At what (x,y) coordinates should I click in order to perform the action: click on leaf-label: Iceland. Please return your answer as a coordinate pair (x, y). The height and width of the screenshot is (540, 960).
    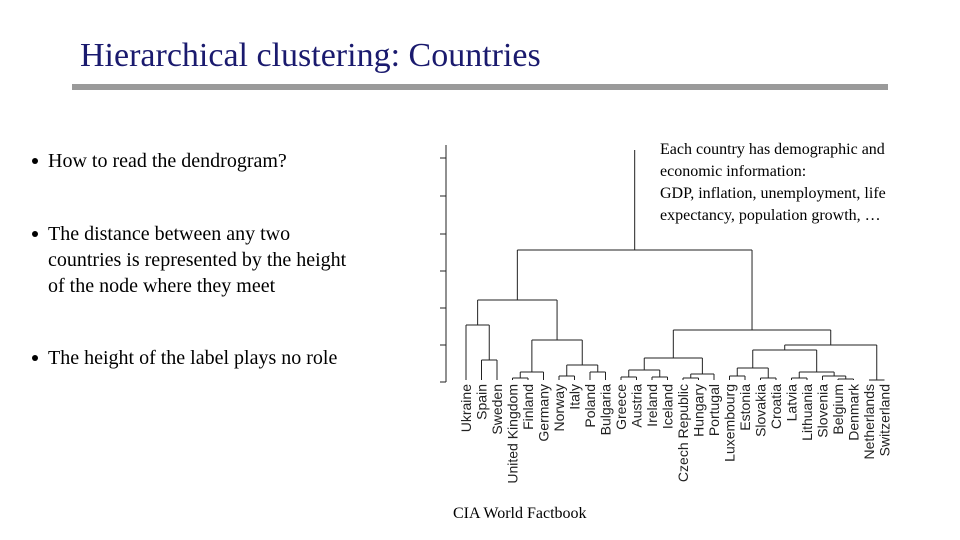
    Looking at the image, I should click on (668, 406).